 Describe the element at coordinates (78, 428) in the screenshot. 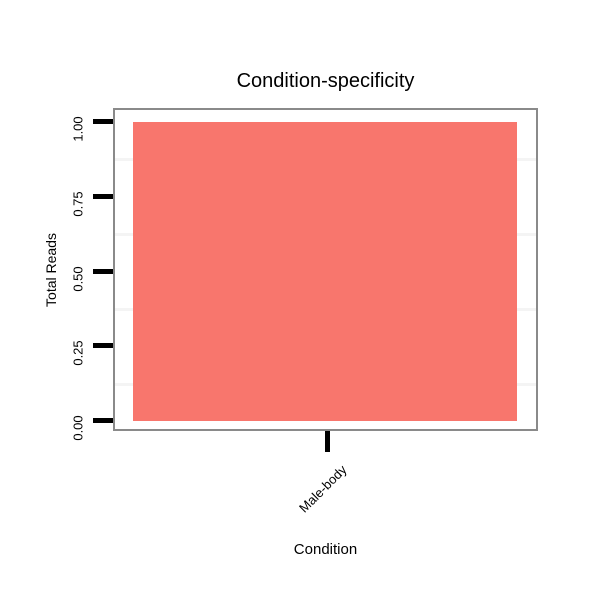

I see `y-tick-label: 0.00` at that location.